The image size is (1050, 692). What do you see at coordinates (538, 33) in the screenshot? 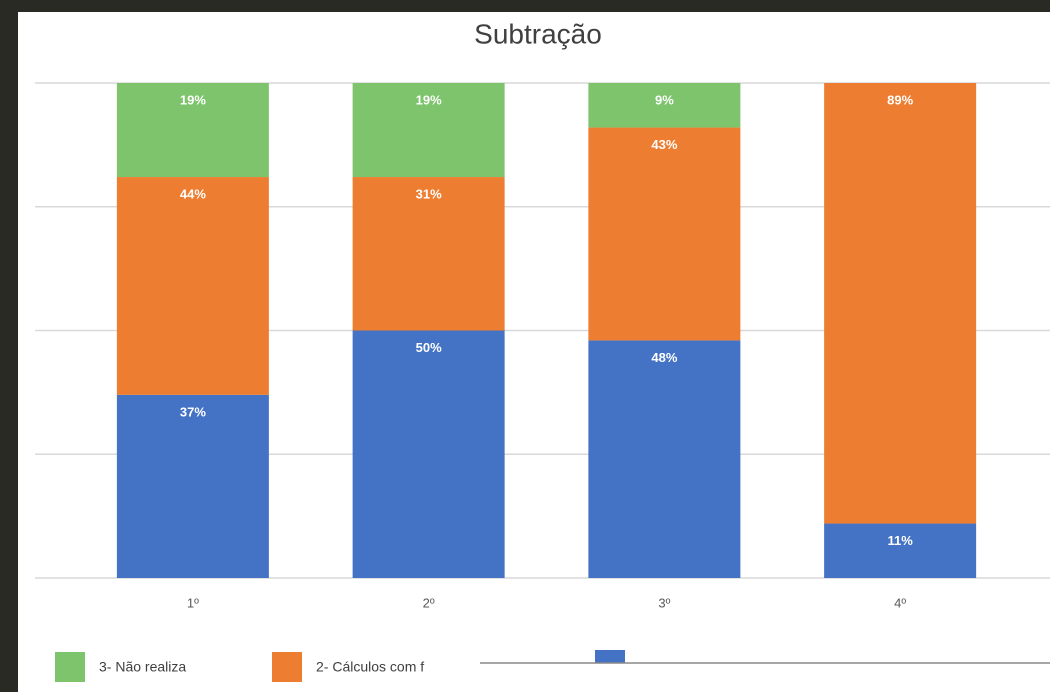
I see `chart-title: Subtração` at bounding box center [538, 33].